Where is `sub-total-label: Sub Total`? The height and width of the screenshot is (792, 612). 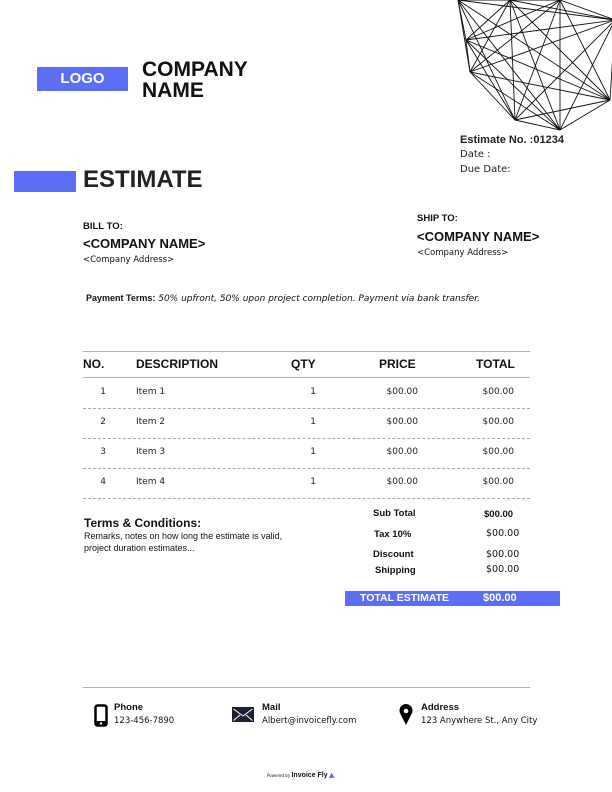 sub-total-label: Sub Total is located at coordinates (394, 513).